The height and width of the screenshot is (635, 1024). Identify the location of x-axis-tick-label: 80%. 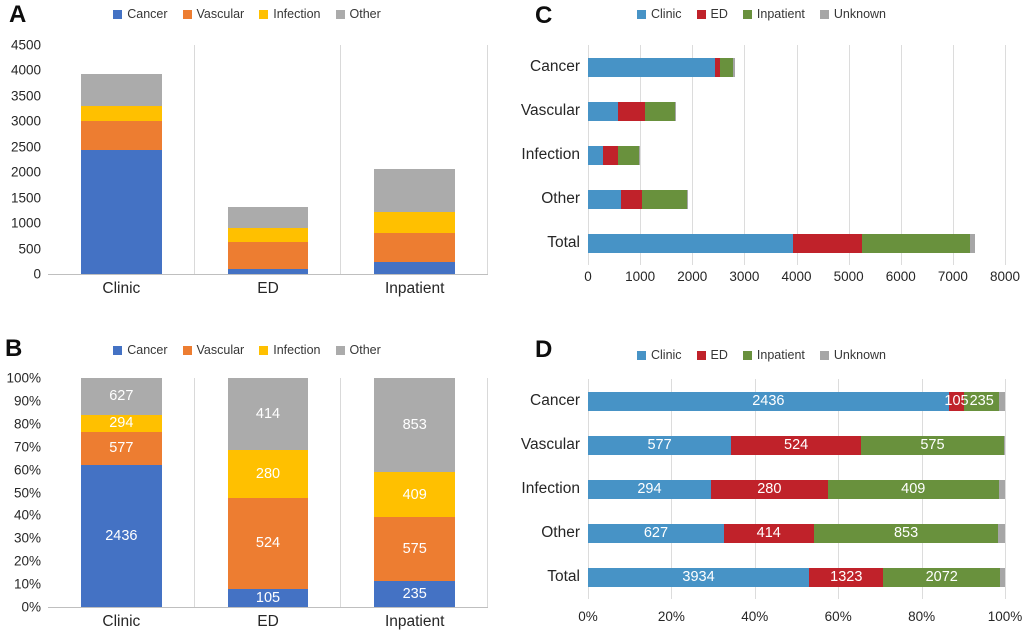
(922, 616).